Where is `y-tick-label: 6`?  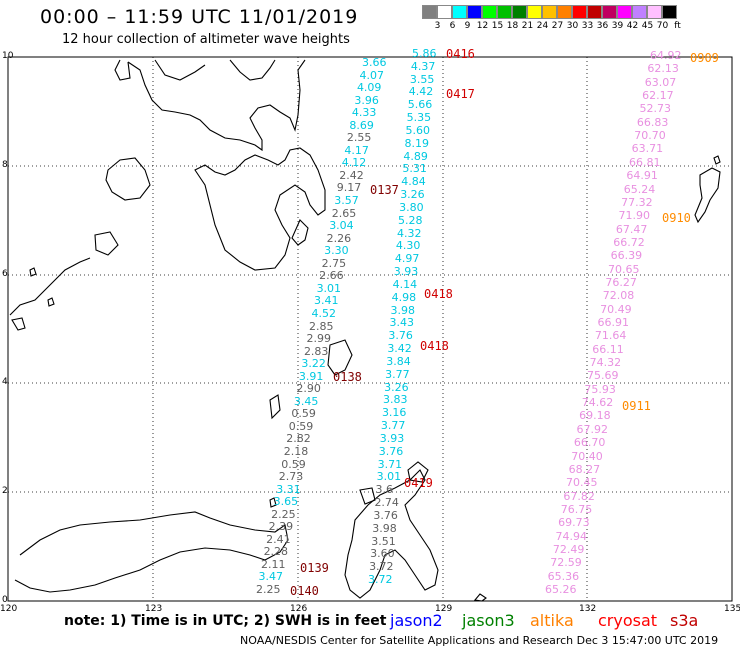 y-tick-label: 6 is located at coordinates (5, 274).